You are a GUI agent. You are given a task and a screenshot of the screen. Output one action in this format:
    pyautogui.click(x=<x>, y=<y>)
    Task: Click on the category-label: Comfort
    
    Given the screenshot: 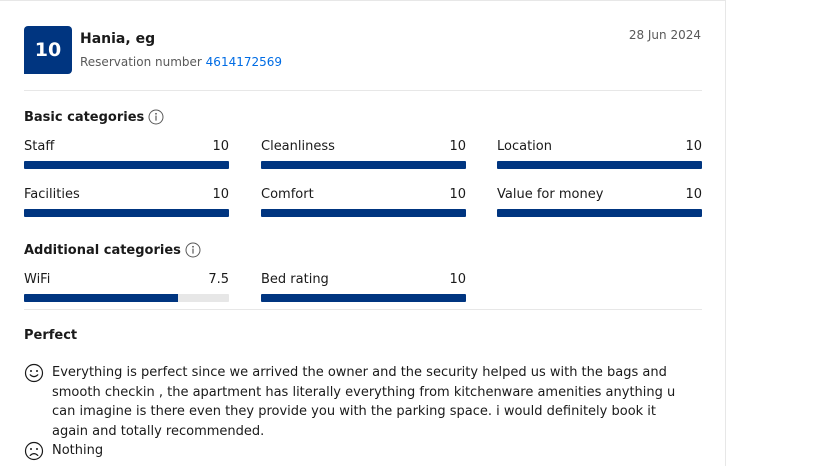 What is the action you would take?
    pyautogui.click(x=287, y=194)
    